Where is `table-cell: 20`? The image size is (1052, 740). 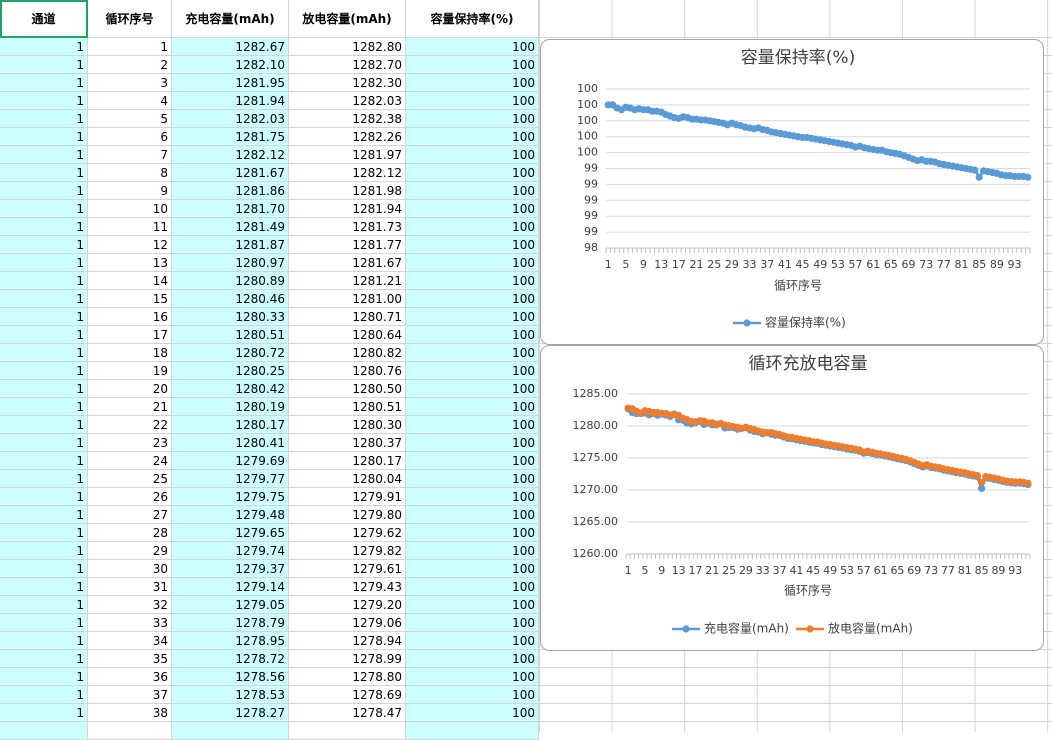
table-cell: 20 is located at coordinates (130, 389).